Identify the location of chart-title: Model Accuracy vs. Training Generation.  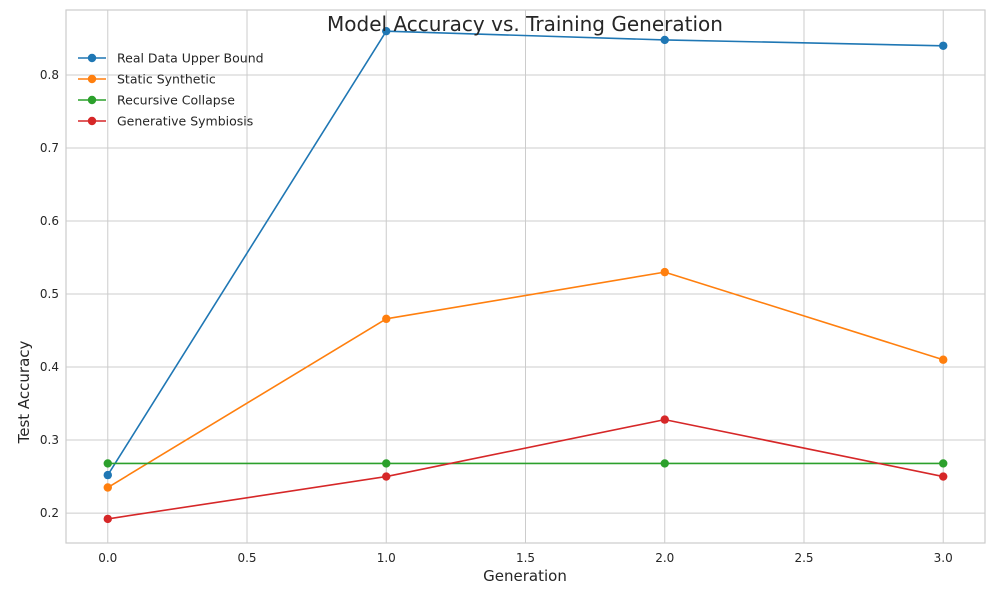
(525, 24).